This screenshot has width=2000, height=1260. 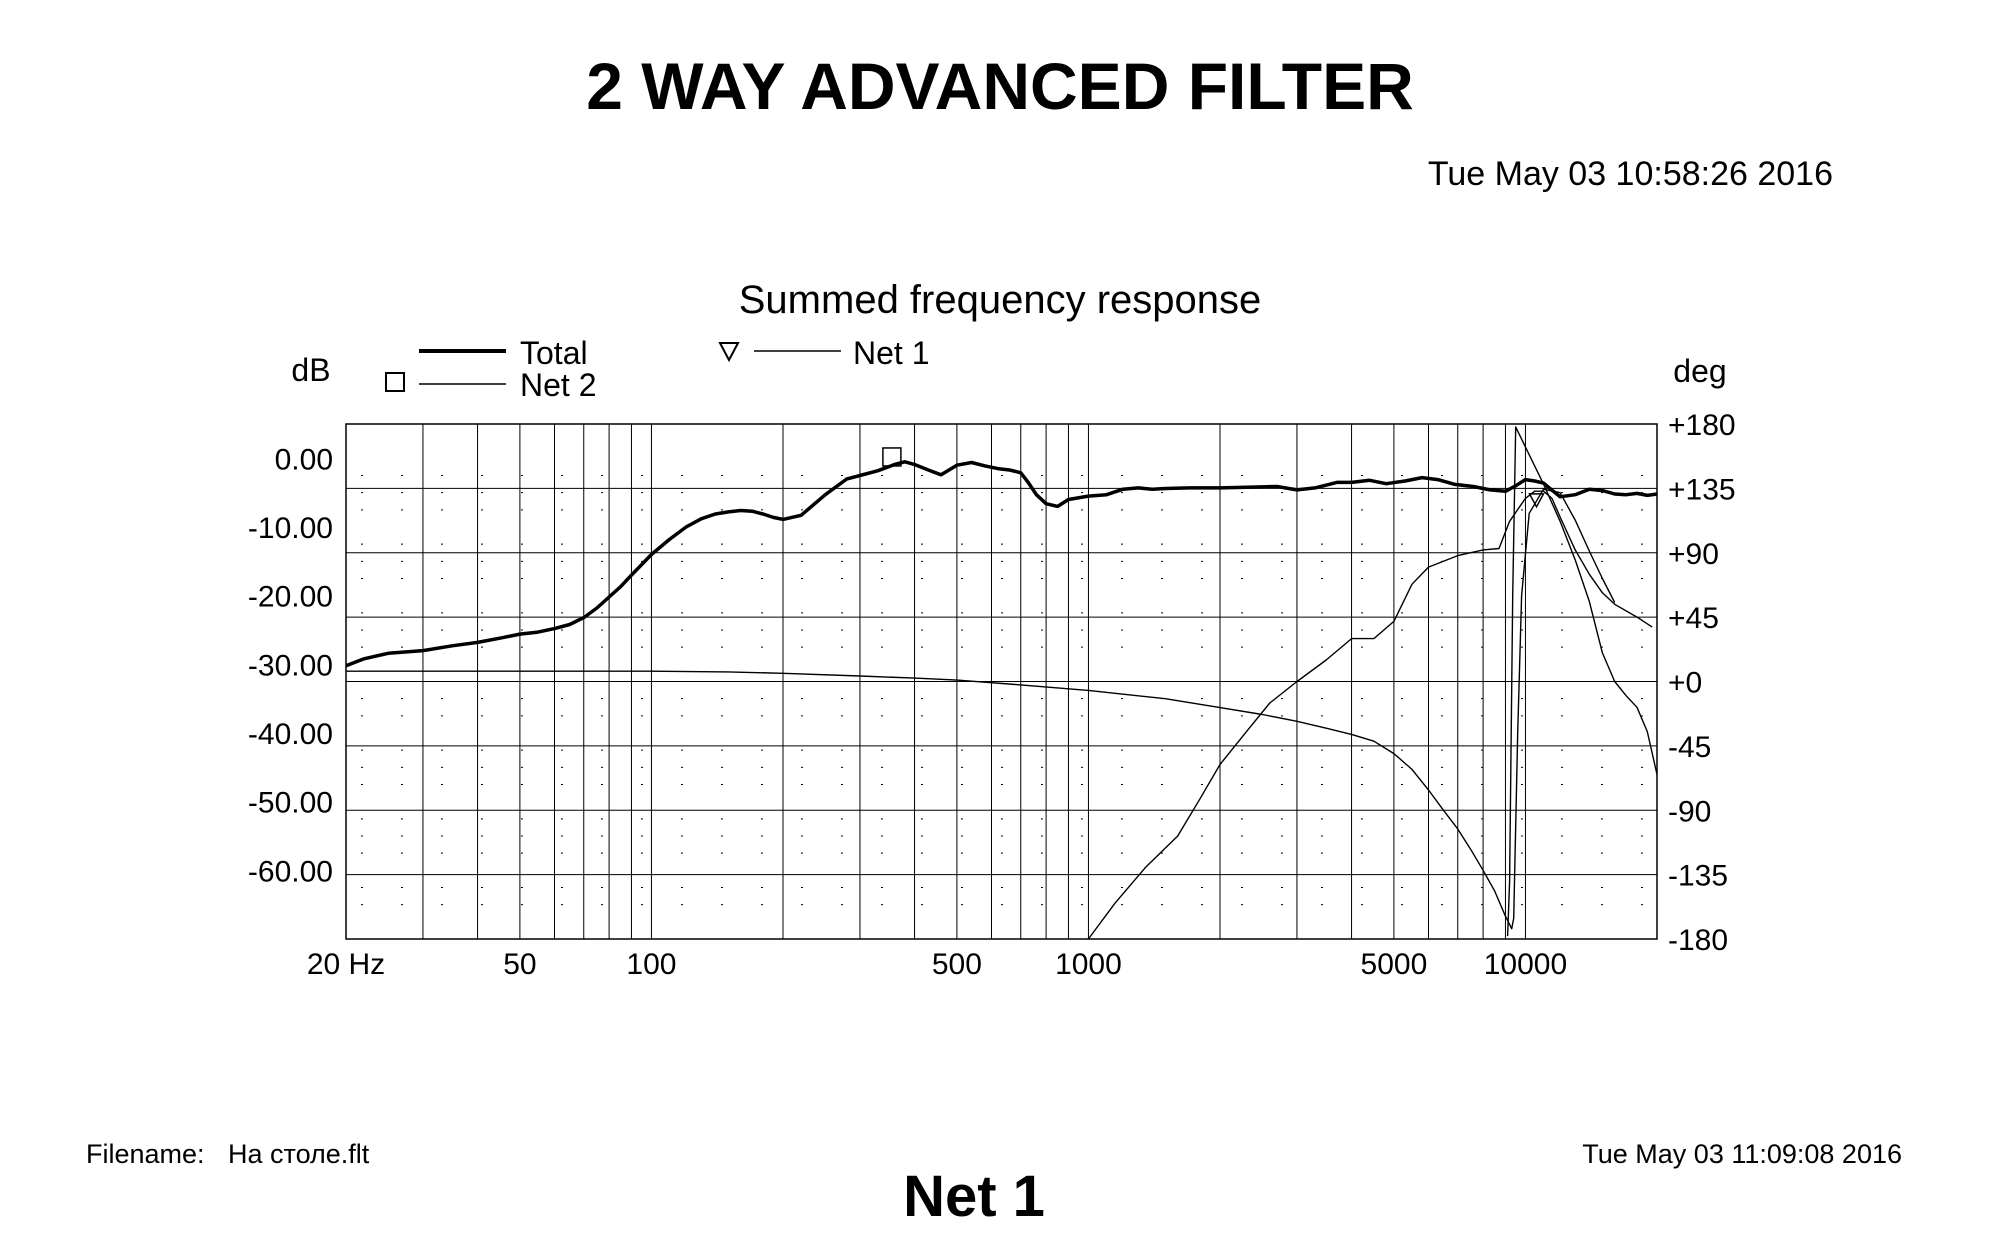 What do you see at coordinates (1699, 371) in the screenshot?
I see `y-axis-label-right: deg` at bounding box center [1699, 371].